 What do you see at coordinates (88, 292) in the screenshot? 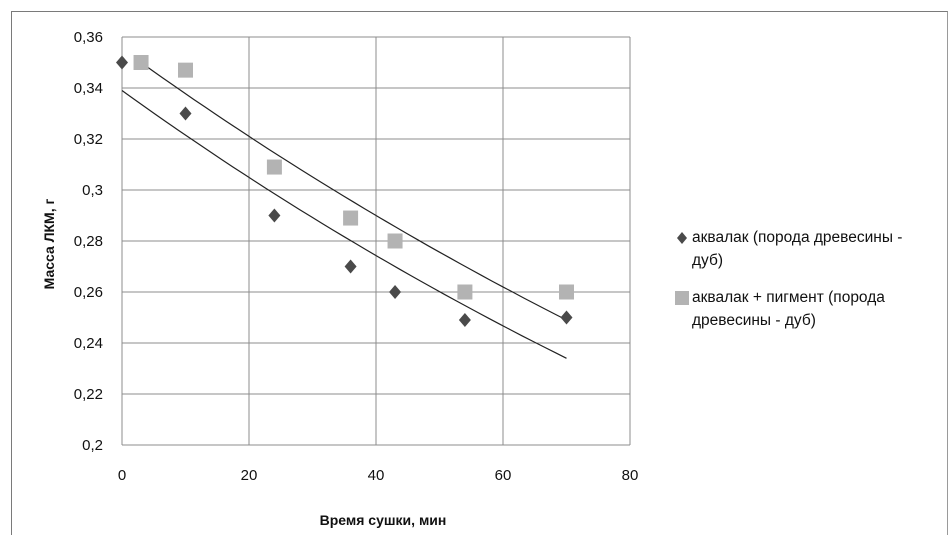
I see `y-tick-label: 0,26` at bounding box center [88, 292].